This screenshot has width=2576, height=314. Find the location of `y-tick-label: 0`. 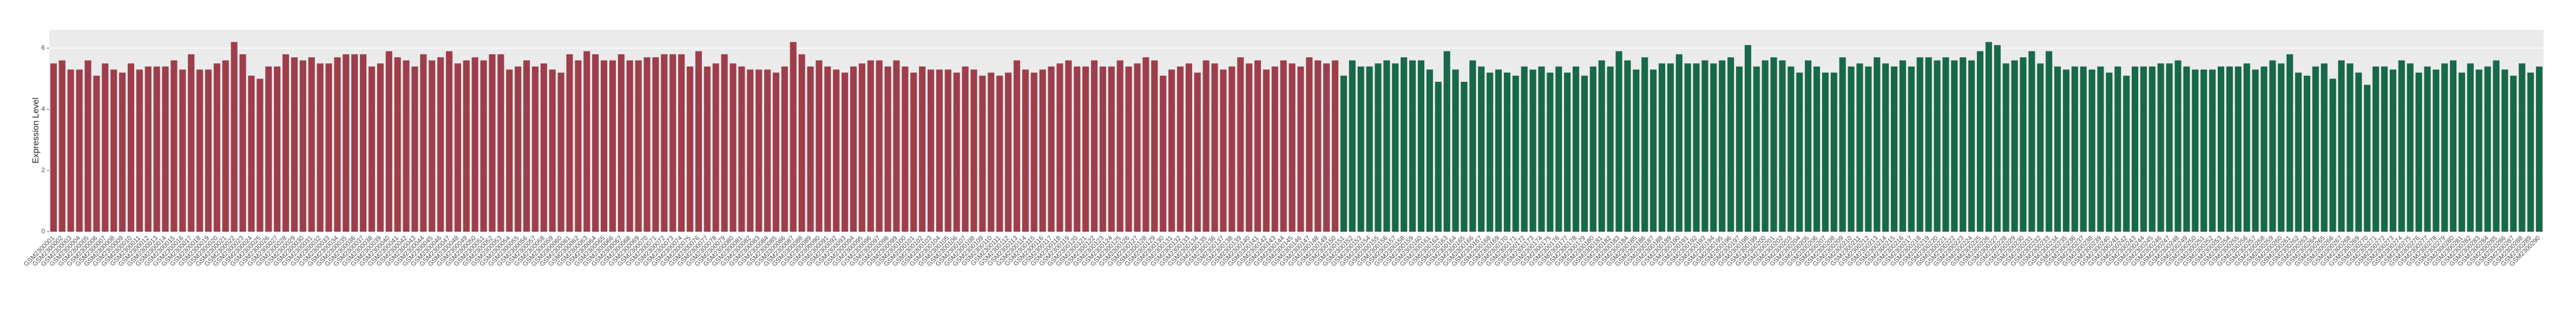

y-tick-label: 0 is located at coordinates (43, 231).